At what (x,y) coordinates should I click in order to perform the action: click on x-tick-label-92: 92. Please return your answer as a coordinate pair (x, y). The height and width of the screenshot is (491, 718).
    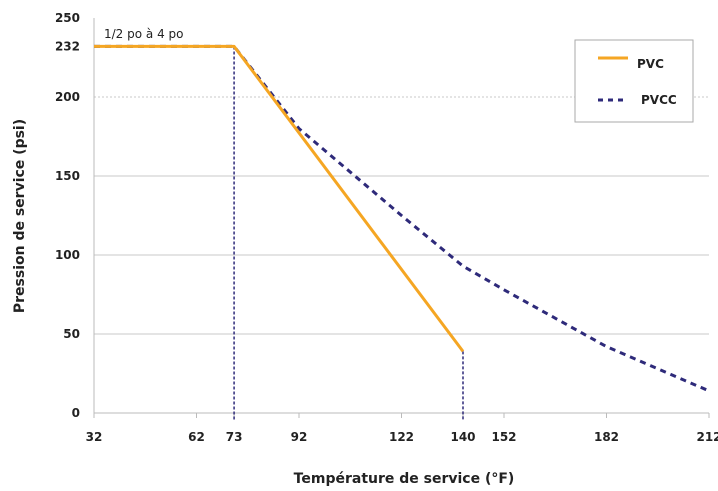
    Looking at the image, I should click on (299, 437).